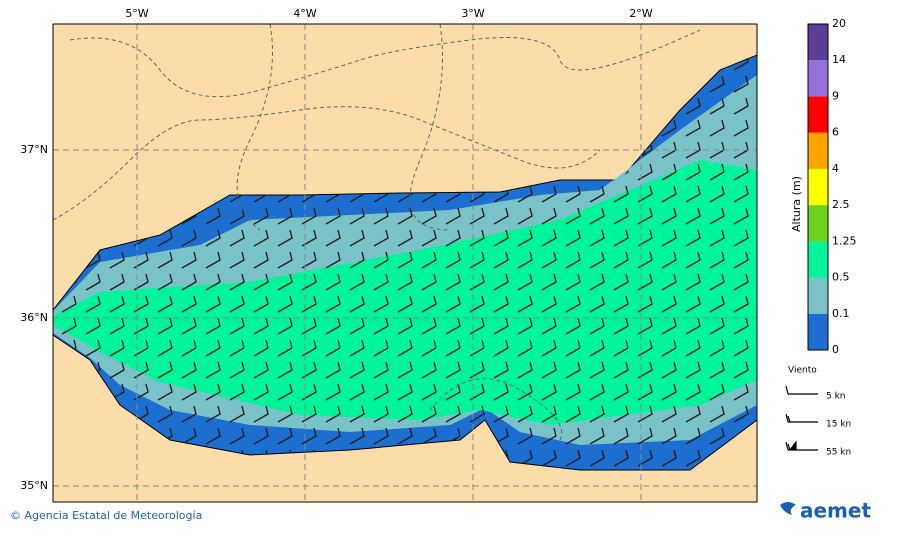  Describe the element at coordinates (304, 13) in the screenshot. I see `lon-label: 4°W` at that location.